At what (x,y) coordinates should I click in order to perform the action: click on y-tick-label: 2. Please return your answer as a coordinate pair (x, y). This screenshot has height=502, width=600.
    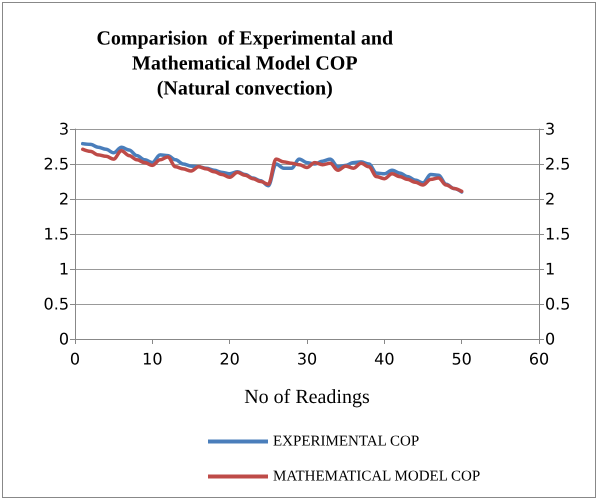
    Looking at the image, I should click on (63, 199).